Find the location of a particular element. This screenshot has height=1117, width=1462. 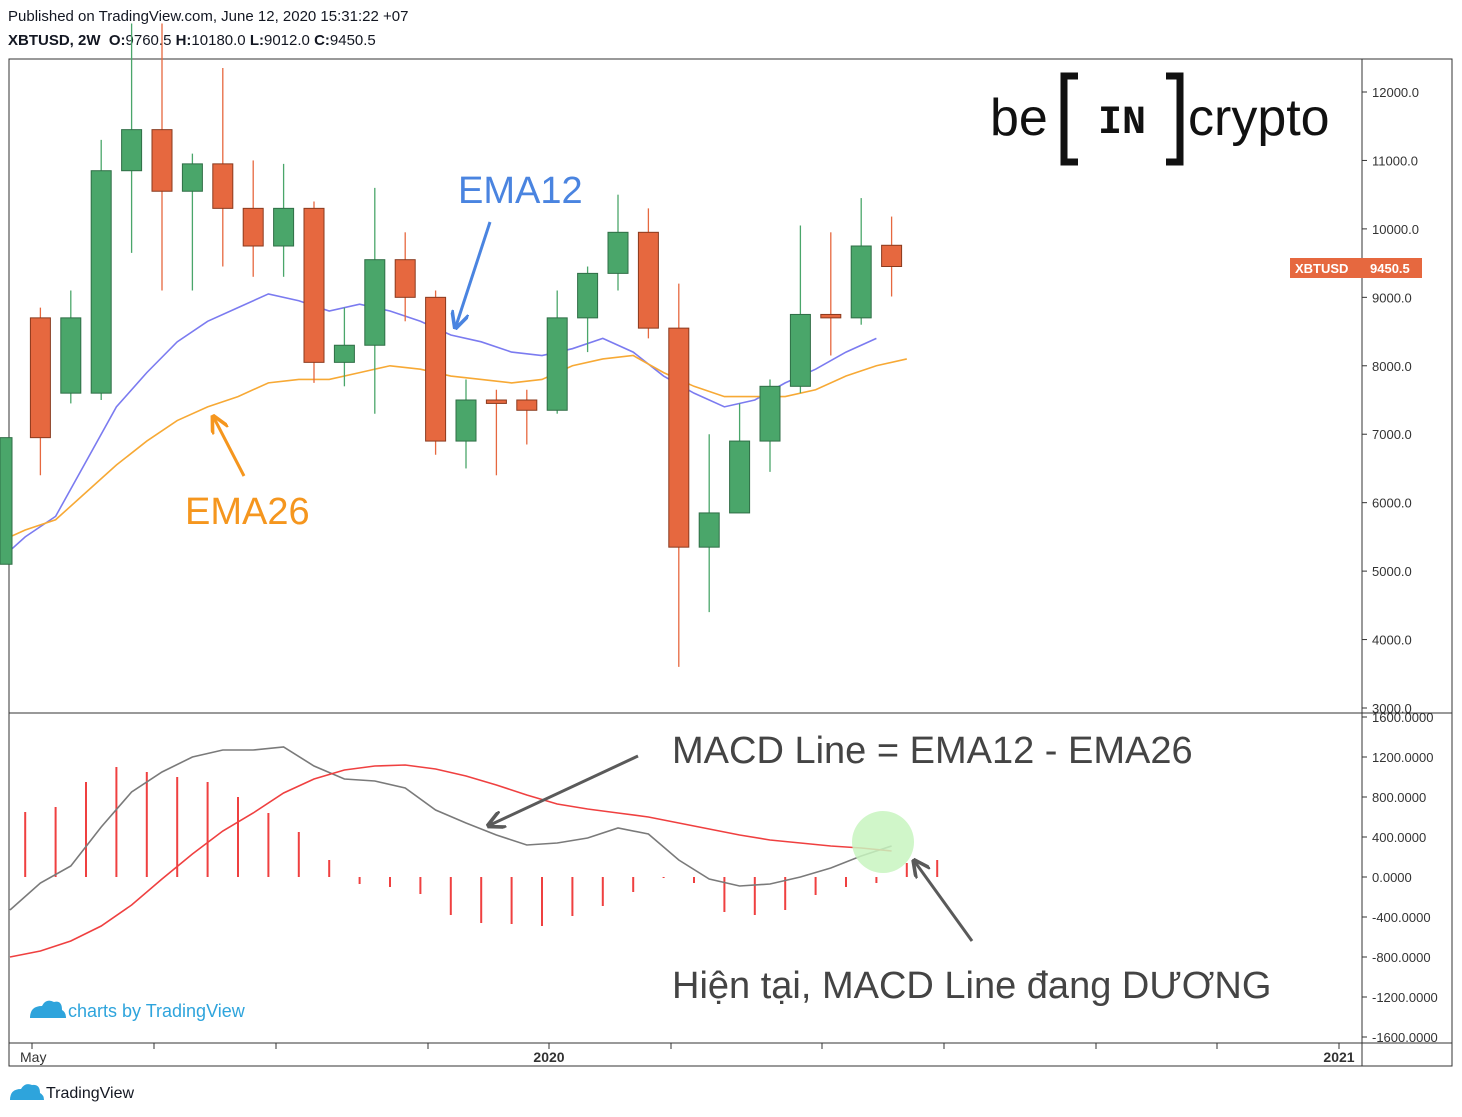

macd-tick-label: 1600.0000 is located at coordinates (1402, 717).